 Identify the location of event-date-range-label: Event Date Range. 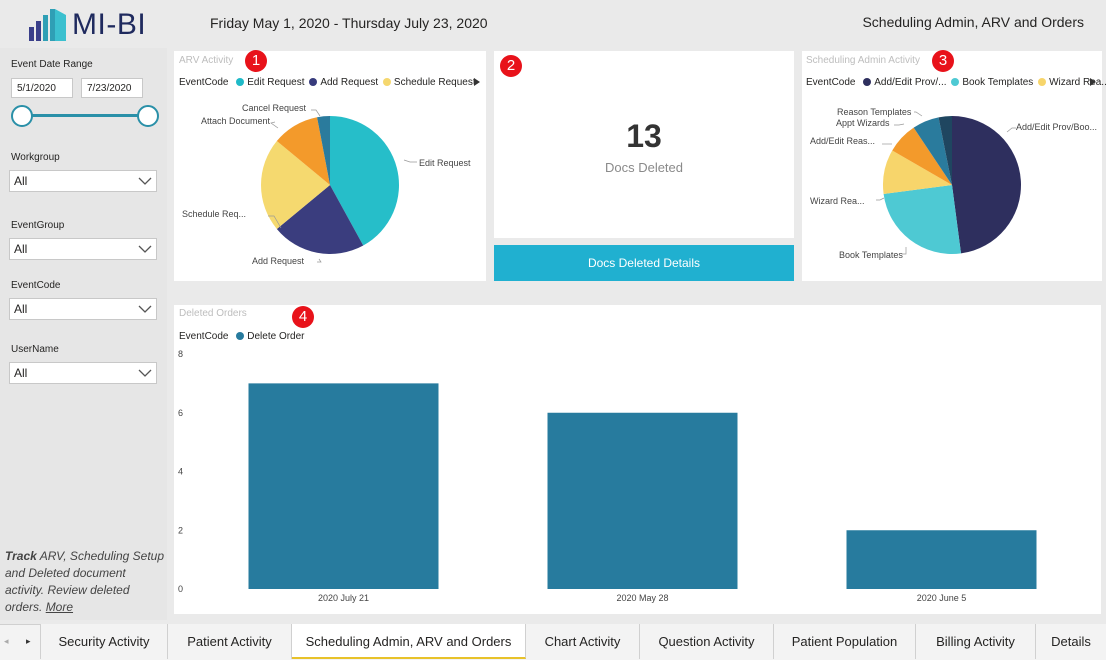
(52, 64).